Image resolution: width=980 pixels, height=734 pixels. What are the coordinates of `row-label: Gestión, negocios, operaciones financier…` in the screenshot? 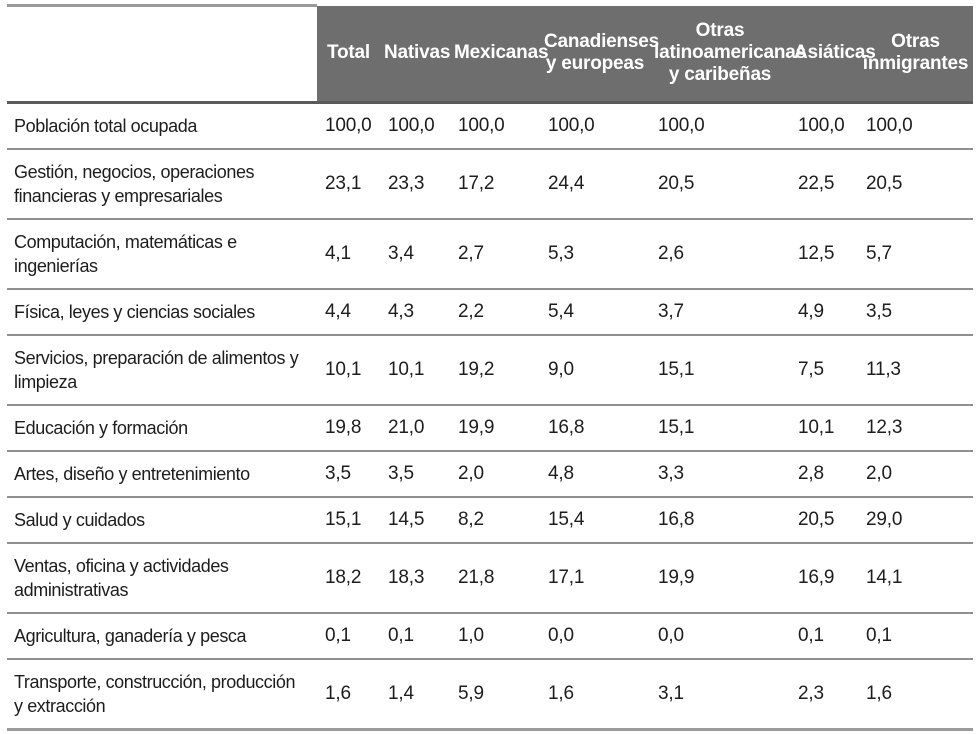 It's located at (134, 184).